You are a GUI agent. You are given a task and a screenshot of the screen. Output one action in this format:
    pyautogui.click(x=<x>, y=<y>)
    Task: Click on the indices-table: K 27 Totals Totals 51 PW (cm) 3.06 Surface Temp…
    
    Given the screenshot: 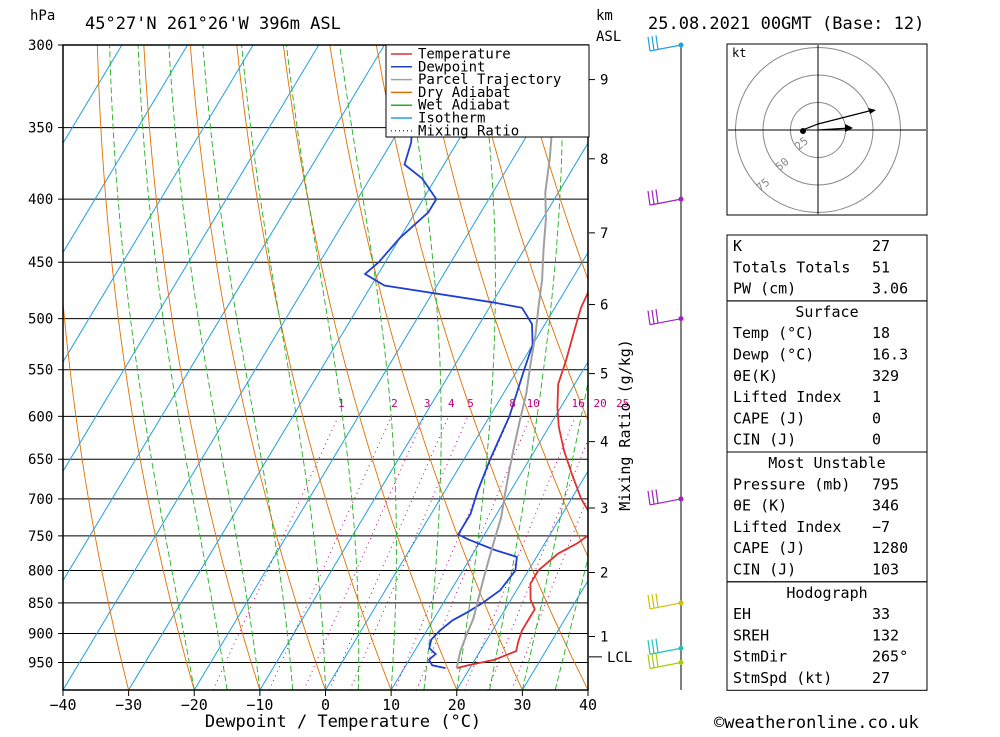 What is the action you would take?
    pyautogui.click(x=827, y=462)
    